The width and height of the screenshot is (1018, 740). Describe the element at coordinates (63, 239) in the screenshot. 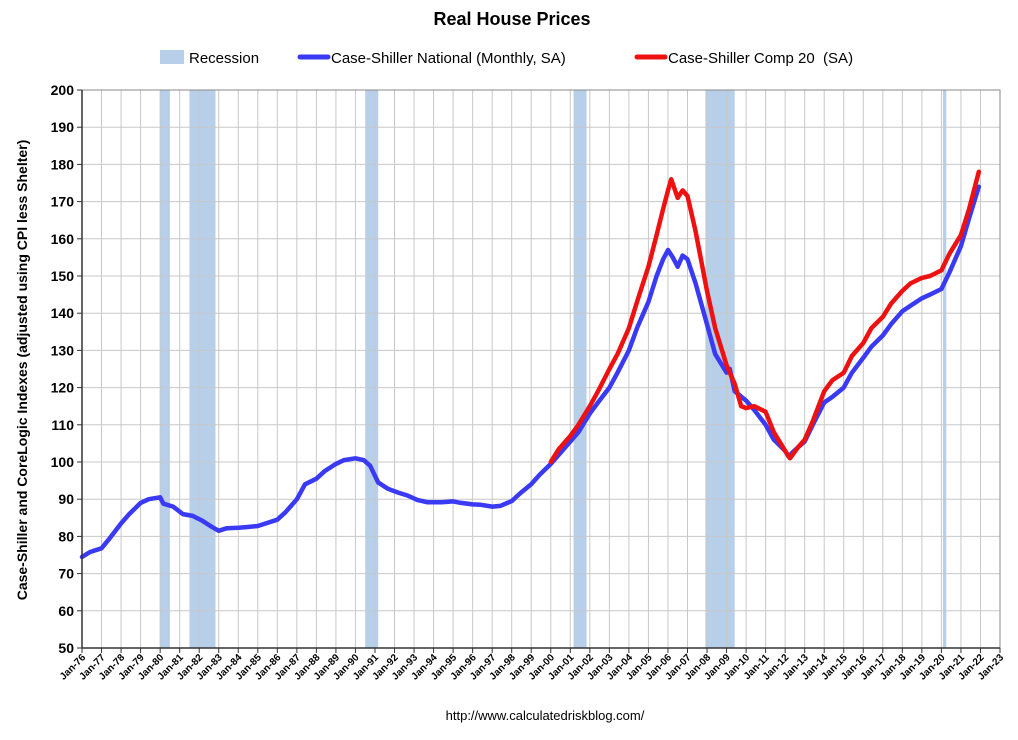

I see `y-tick-label: 160` at that location.